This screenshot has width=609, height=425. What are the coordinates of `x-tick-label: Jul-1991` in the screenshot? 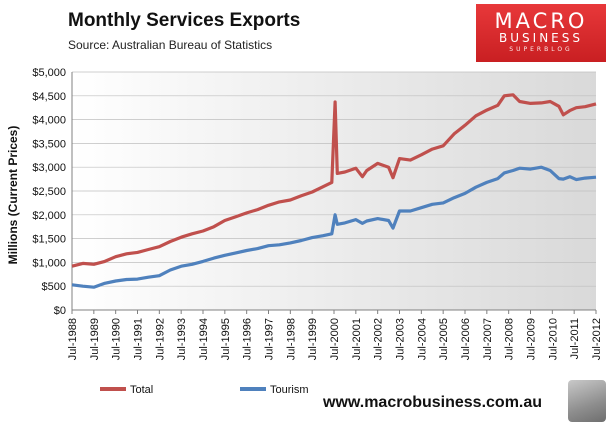 It's located at (139, 339).